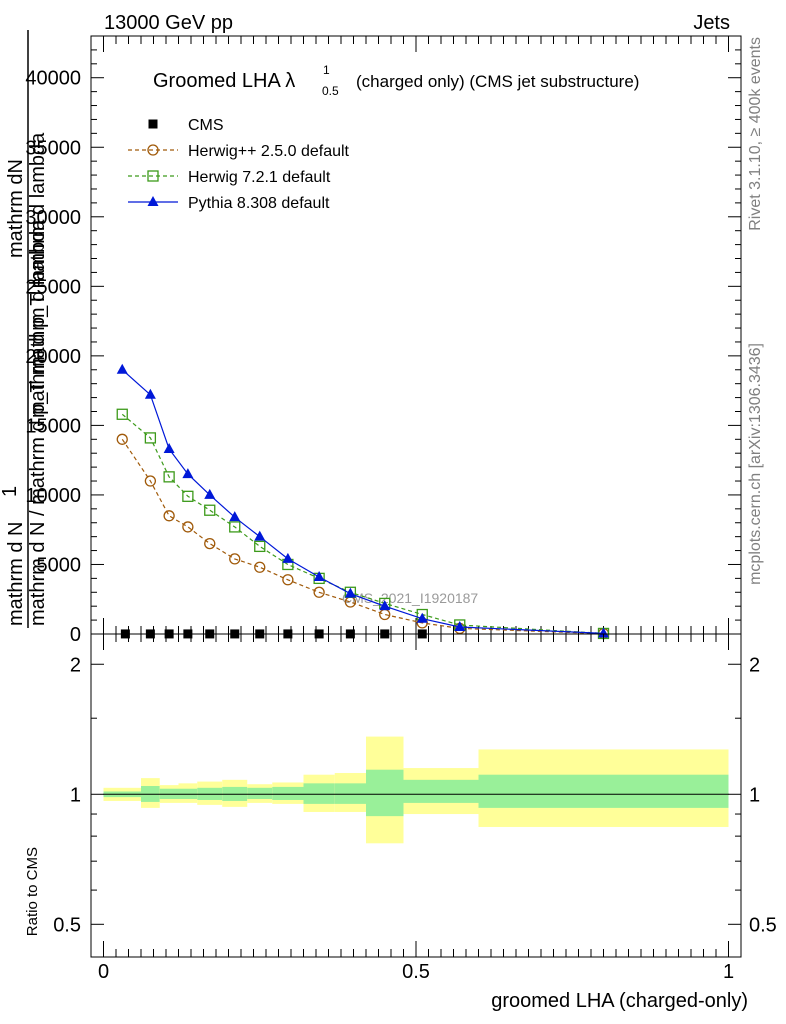 This screenshot has height=1024, width=786. I want to click on title-subscript: 0.5, so click(330, 91).